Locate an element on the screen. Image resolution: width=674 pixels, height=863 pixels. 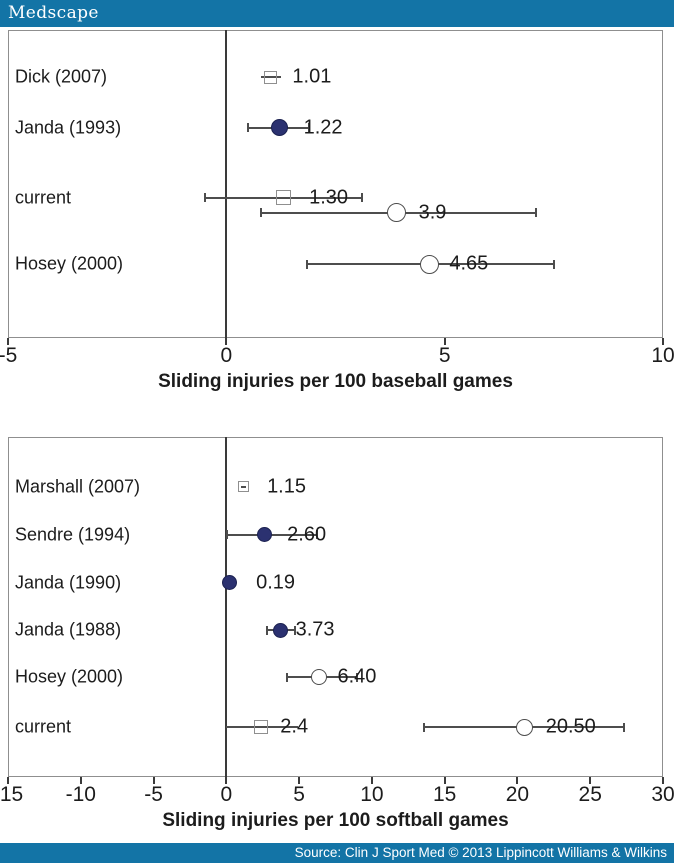
axis-tick-label: 20 is located at coordinates (517, 794).